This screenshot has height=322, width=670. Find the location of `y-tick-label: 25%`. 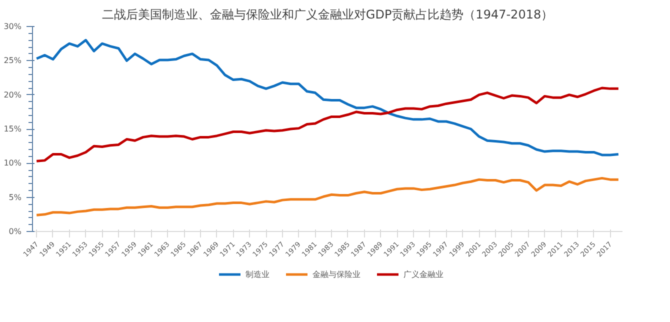

y-tick-label: 25% is located at coordinates (13, 61).